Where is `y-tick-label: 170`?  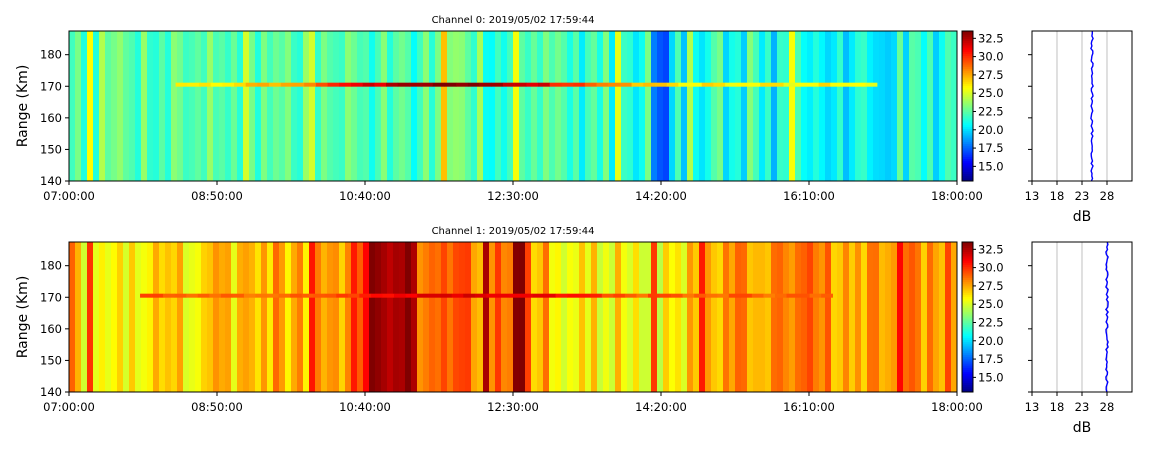
y-tick-label: 170 is located at coordinates (51, 297).